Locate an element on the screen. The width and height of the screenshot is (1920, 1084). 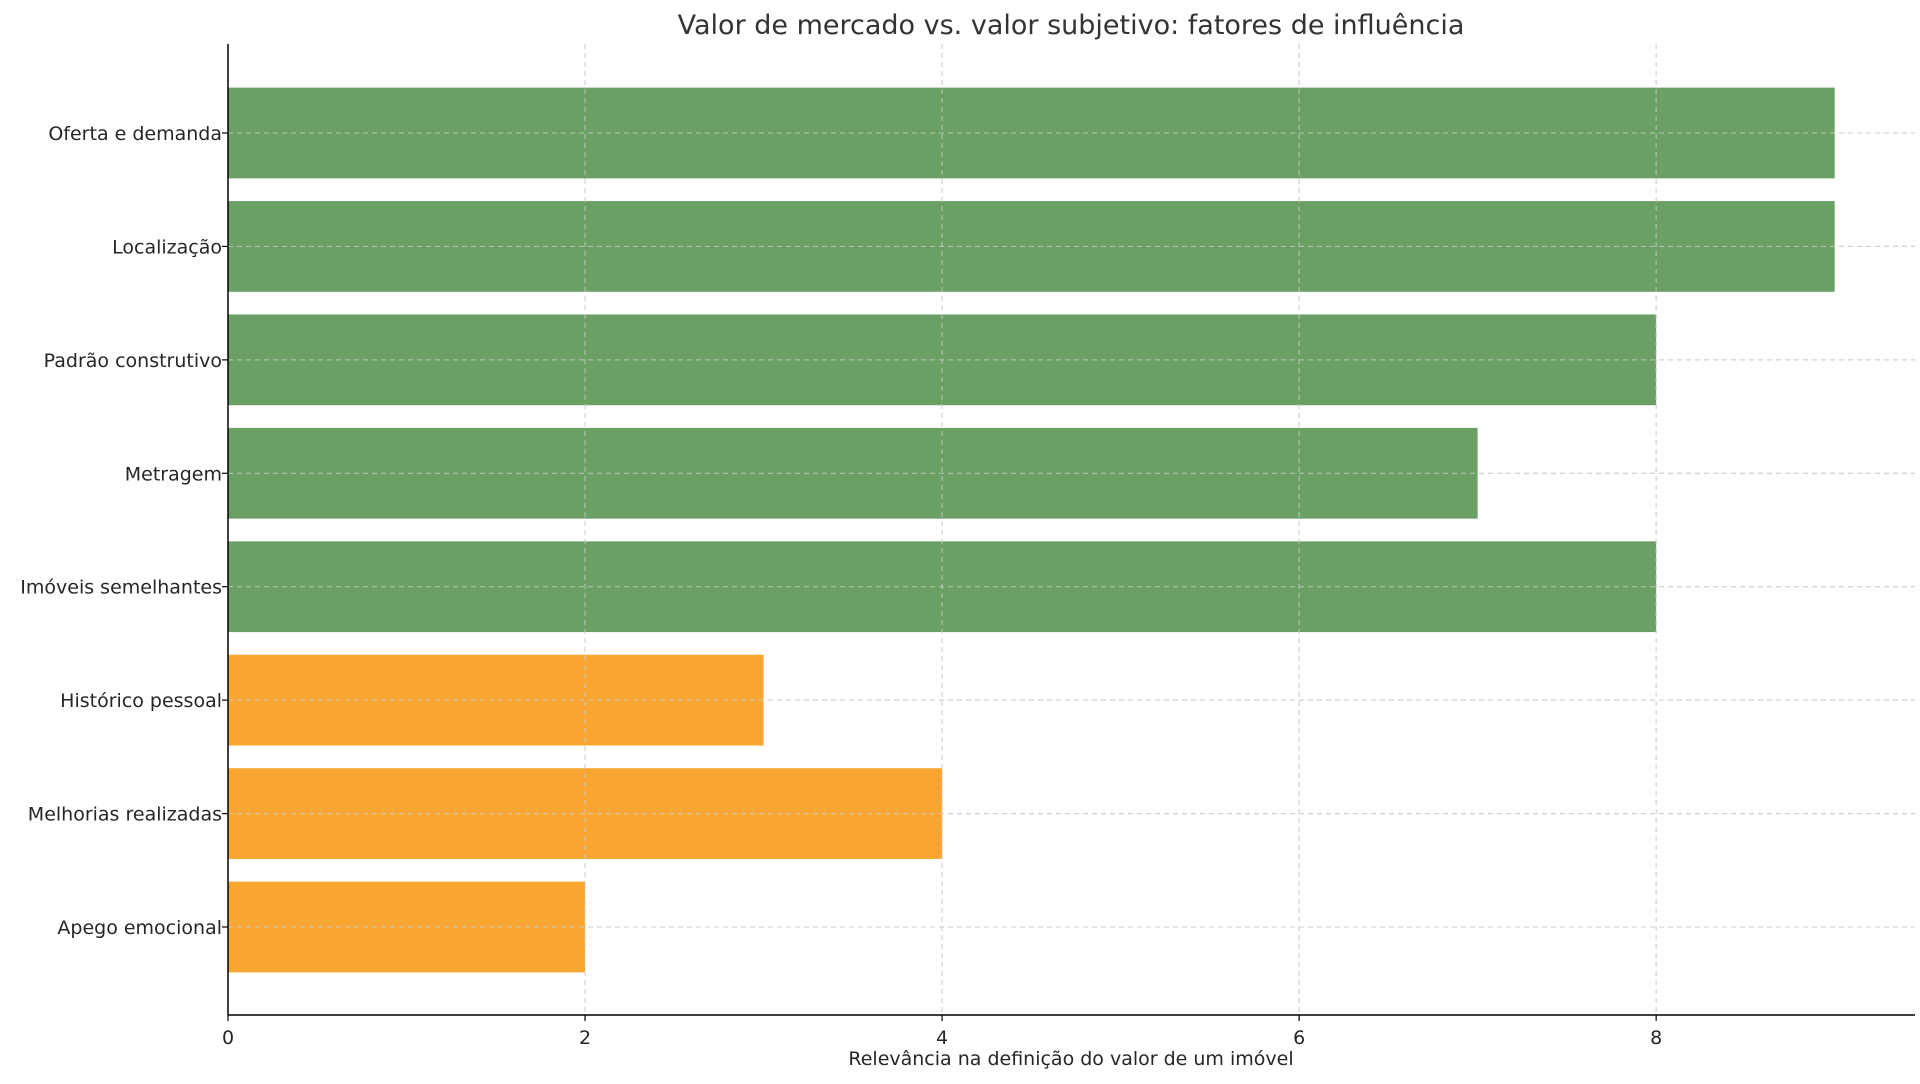
y-tick-label: Metragem is located at coordinates (173, 474).